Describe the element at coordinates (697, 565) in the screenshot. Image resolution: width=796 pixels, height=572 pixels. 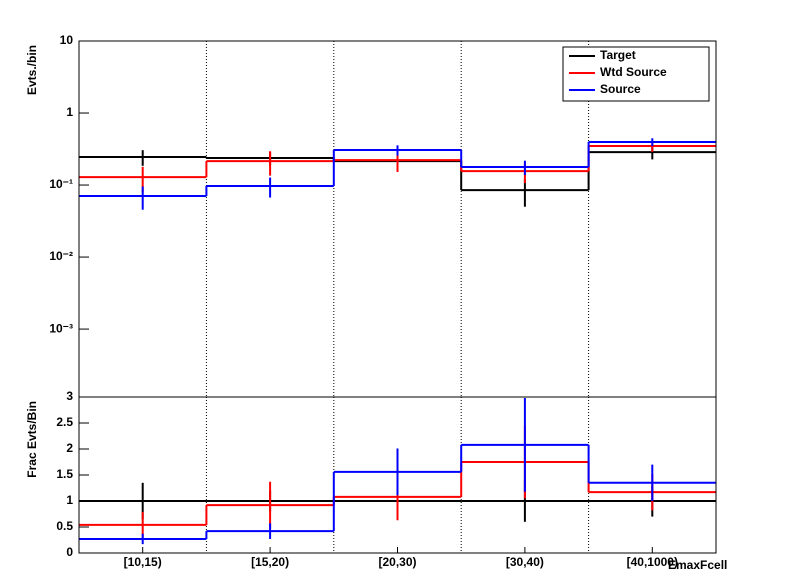
I see `x-axis-label: EmaxFcell` at that location.